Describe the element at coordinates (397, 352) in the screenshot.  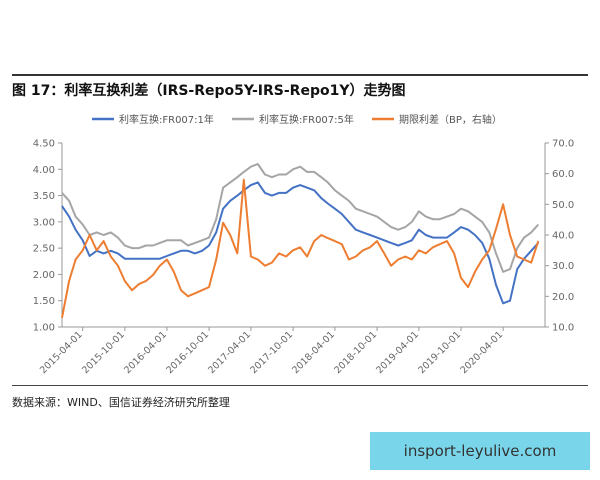
I see `x-tick-label: 2019-04-01` at that location.